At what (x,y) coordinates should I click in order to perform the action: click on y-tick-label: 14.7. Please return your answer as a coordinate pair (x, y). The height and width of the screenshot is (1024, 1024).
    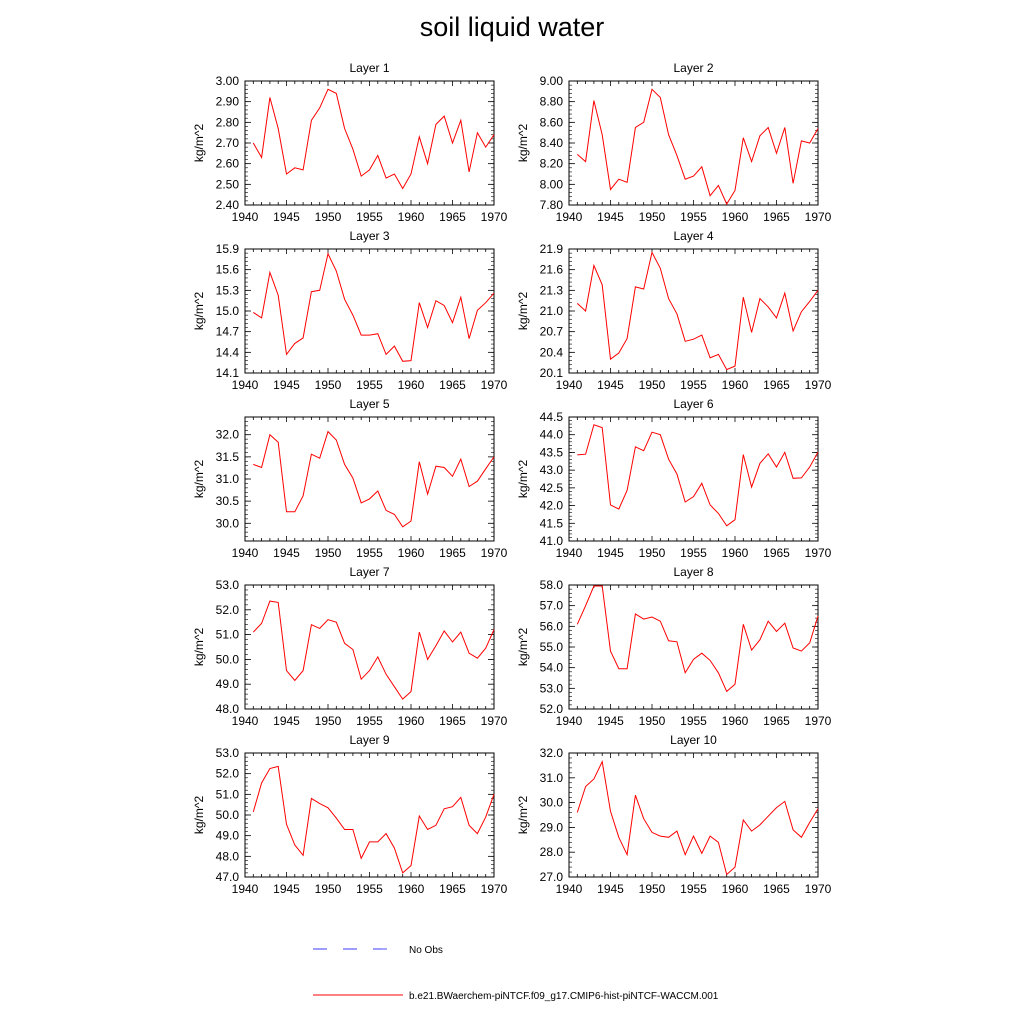
    Looking at the image, I should click on (228, 332).